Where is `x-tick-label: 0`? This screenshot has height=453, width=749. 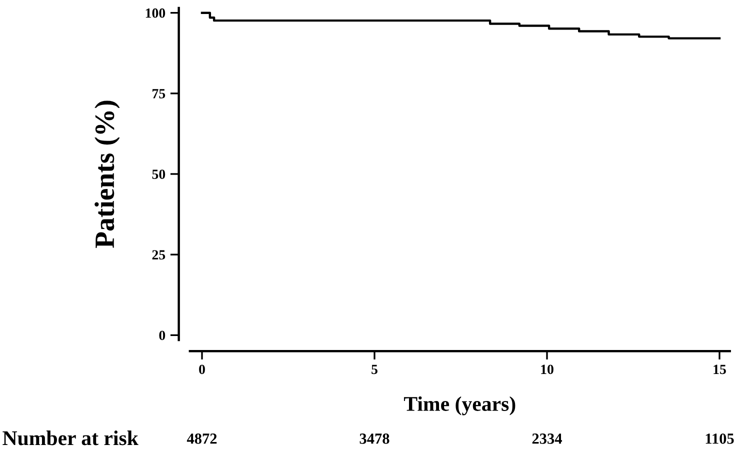
x-tick-label: 0 is located at coordinates (202, 369).